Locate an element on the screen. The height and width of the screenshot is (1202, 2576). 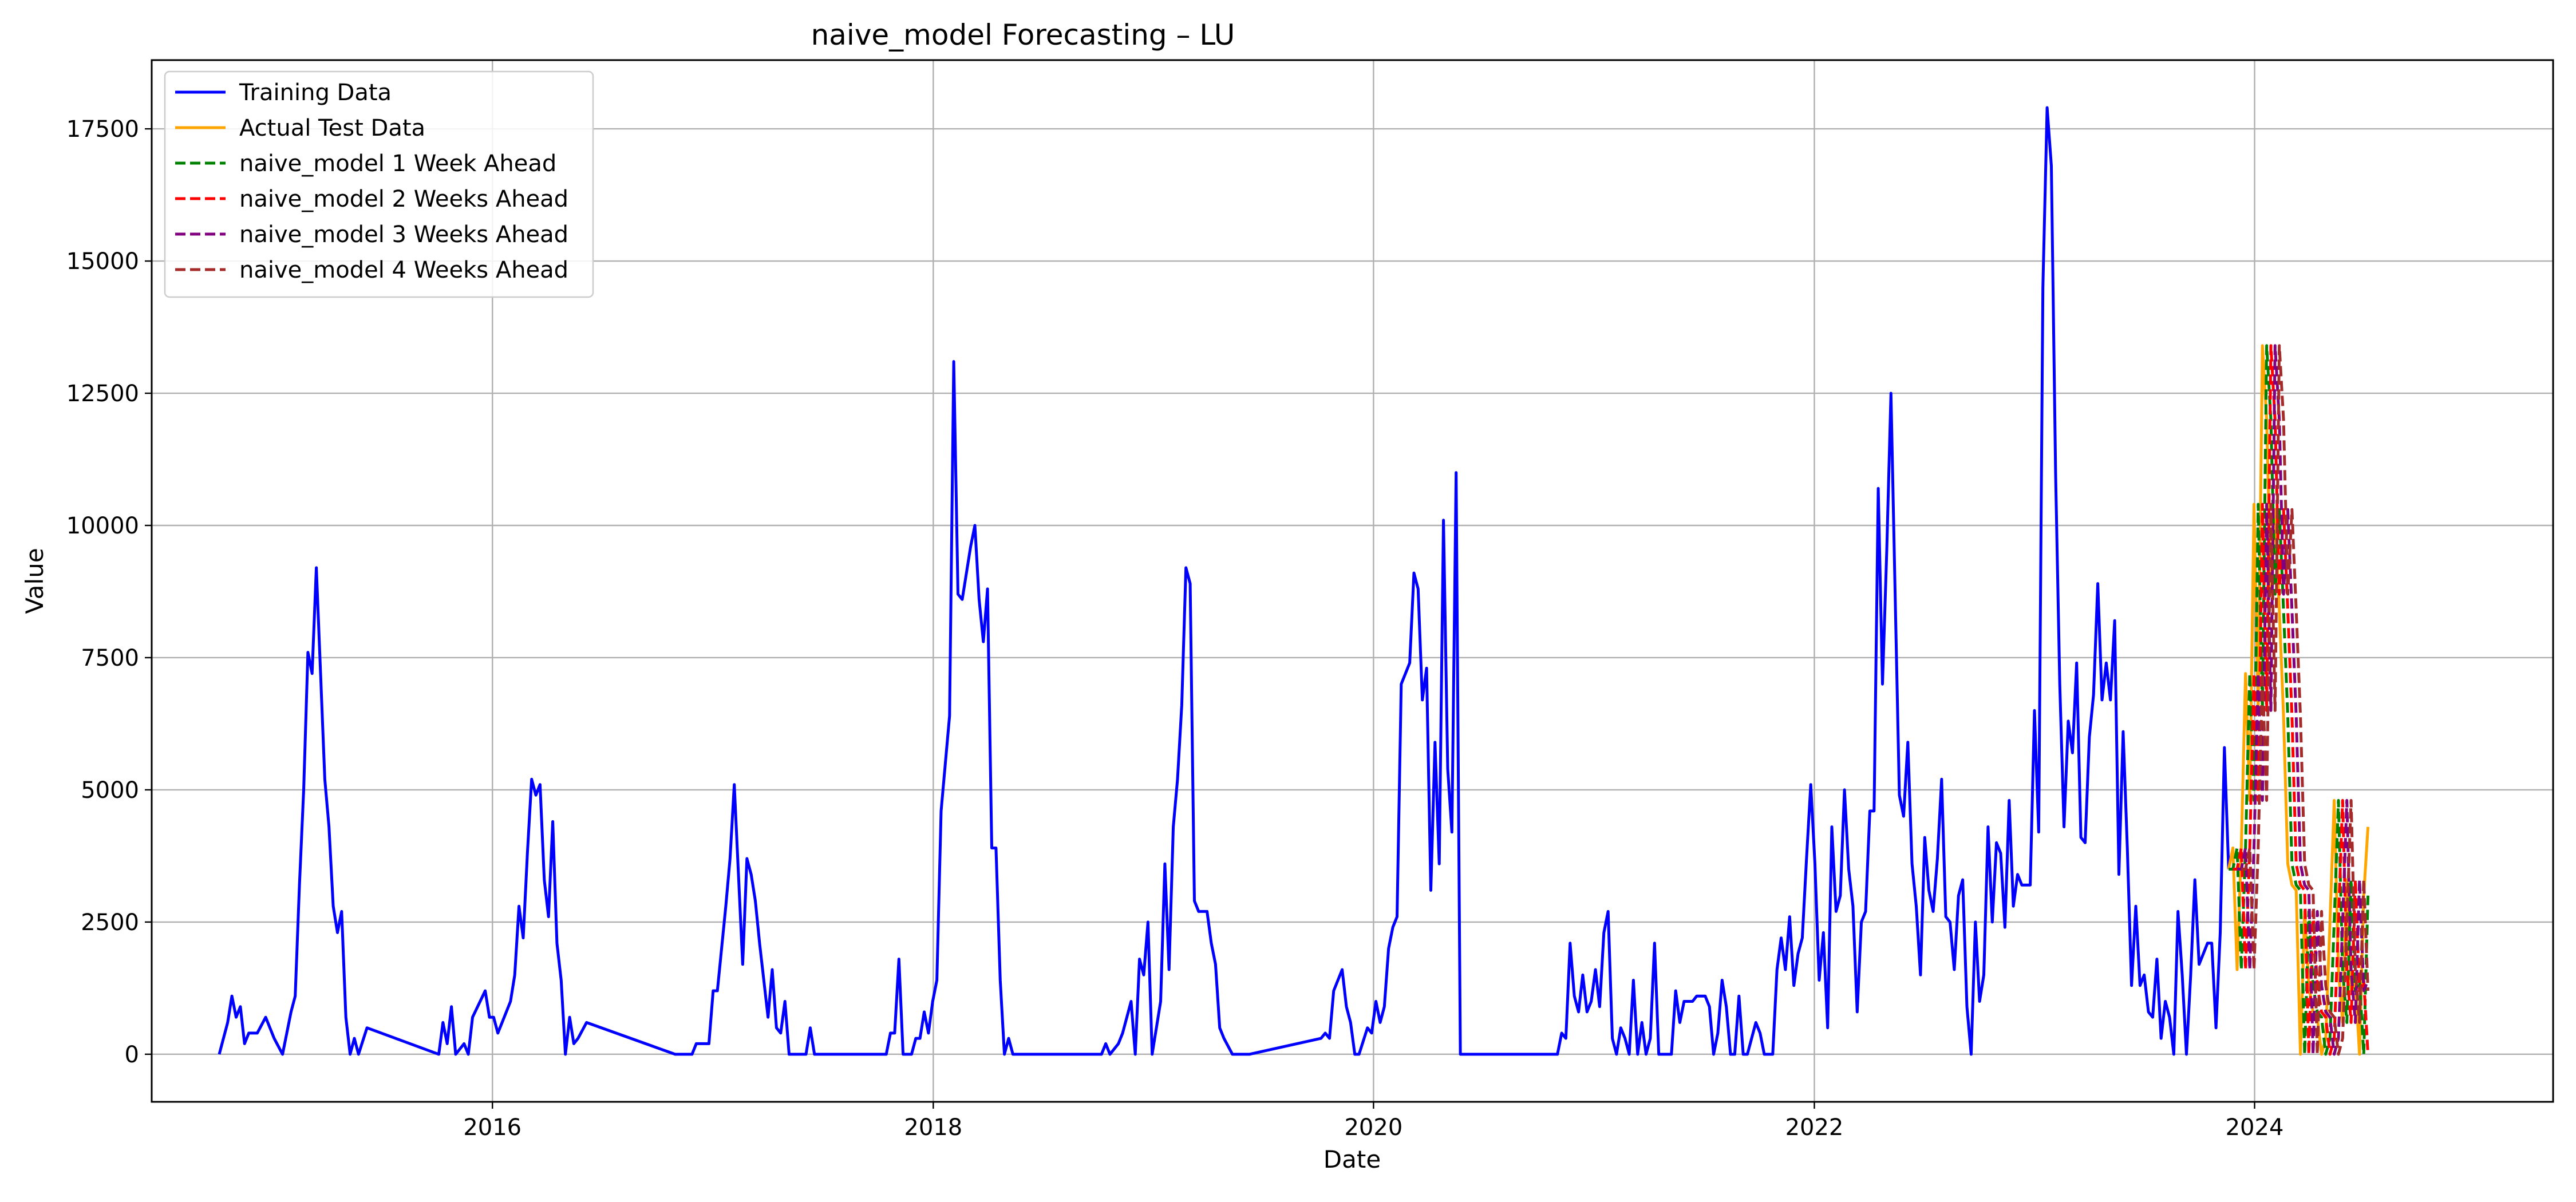
x-tick-label: 2022 is located at coordinates (1814, 1127).